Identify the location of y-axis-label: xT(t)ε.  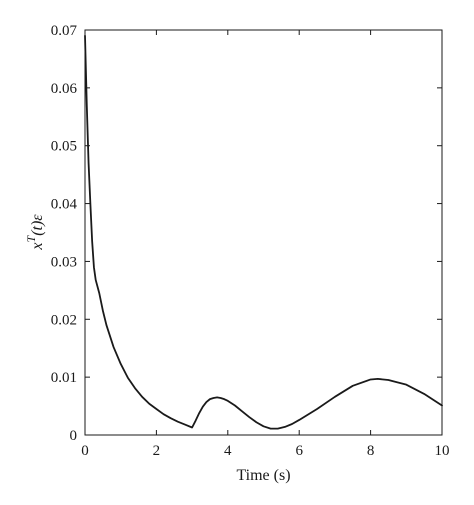
(35, 232).